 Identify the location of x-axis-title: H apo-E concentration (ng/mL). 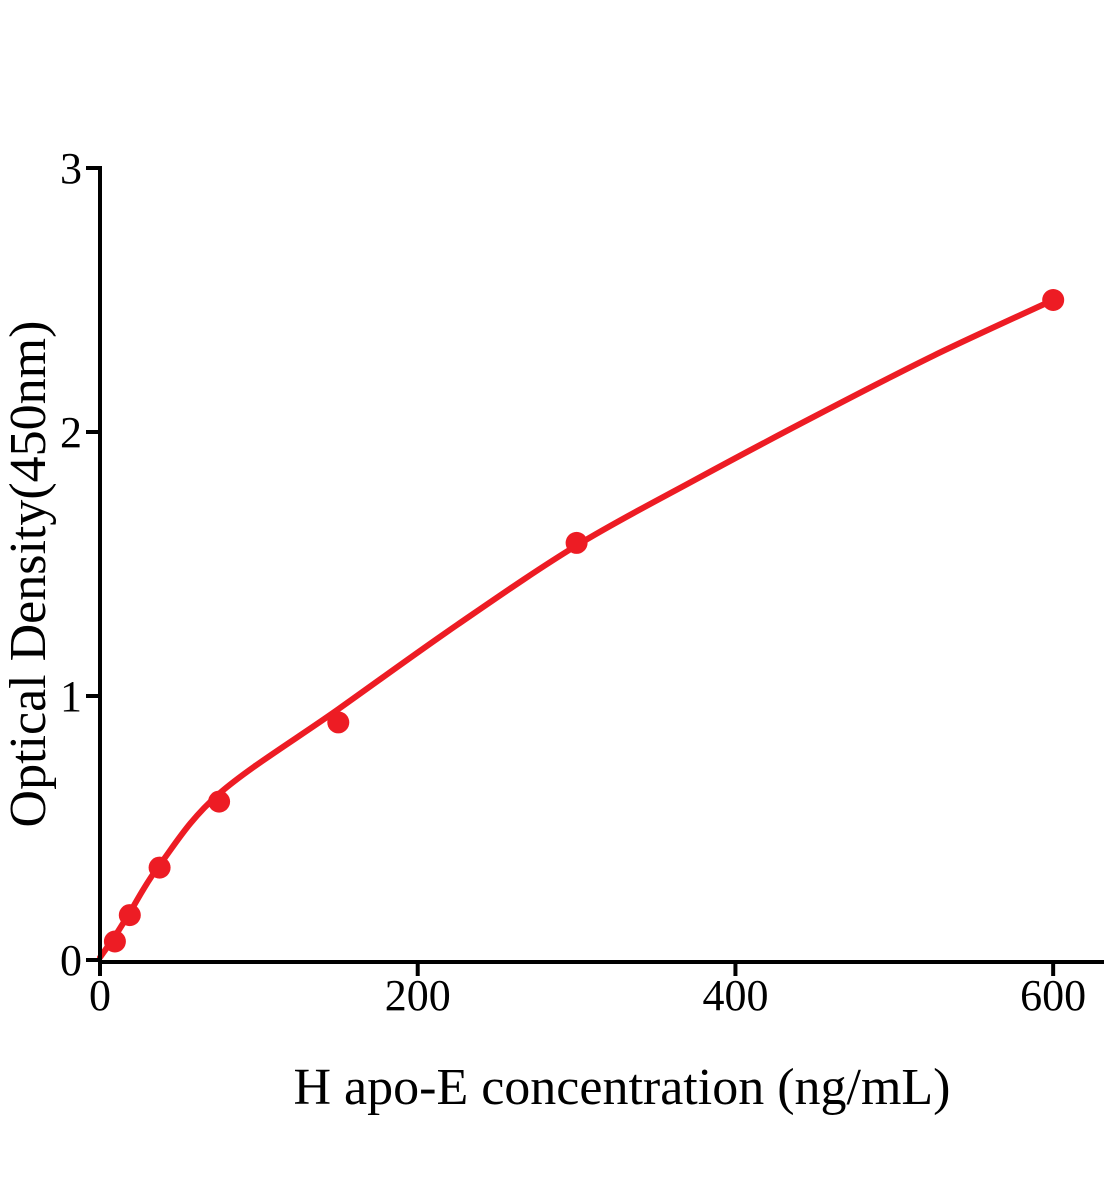
(622, 1087).